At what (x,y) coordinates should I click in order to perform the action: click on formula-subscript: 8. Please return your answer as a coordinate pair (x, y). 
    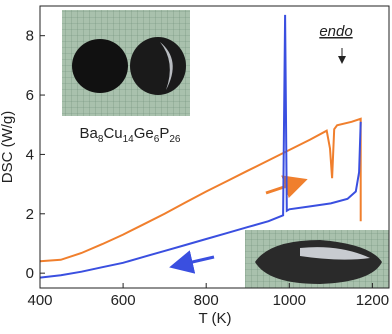
    Looking at the image, I should click on (101, 139).